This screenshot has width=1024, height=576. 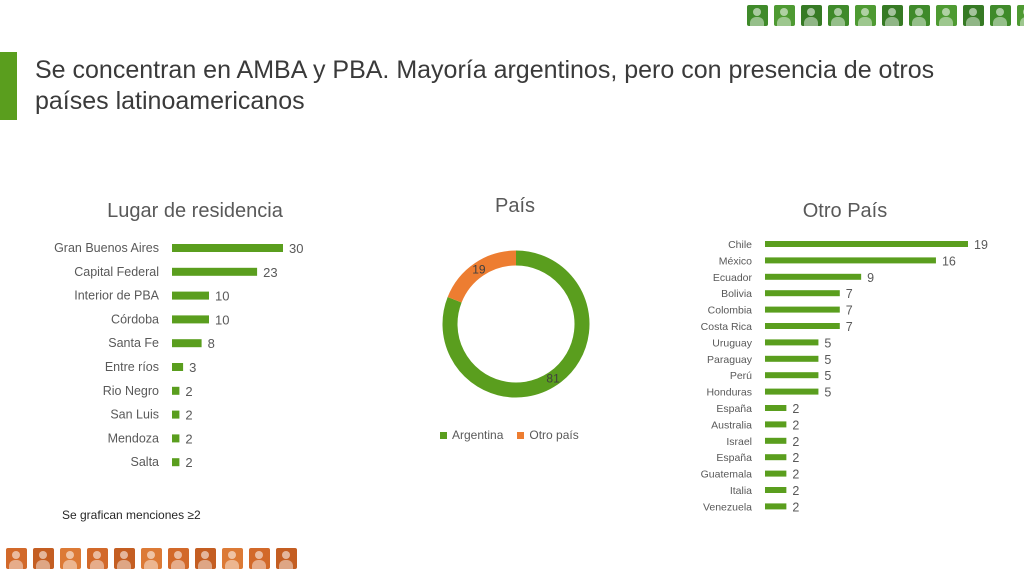 What do you see at coordinates (733, 278) in the screenshot?
I see `category-label: Ecuador` at bounding box center [733, 278].